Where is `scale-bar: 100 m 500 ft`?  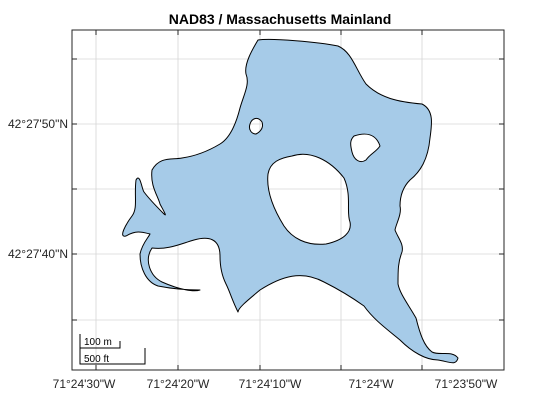
scale-bar: 100 m 500 ft is located at coordinates (112, 349).